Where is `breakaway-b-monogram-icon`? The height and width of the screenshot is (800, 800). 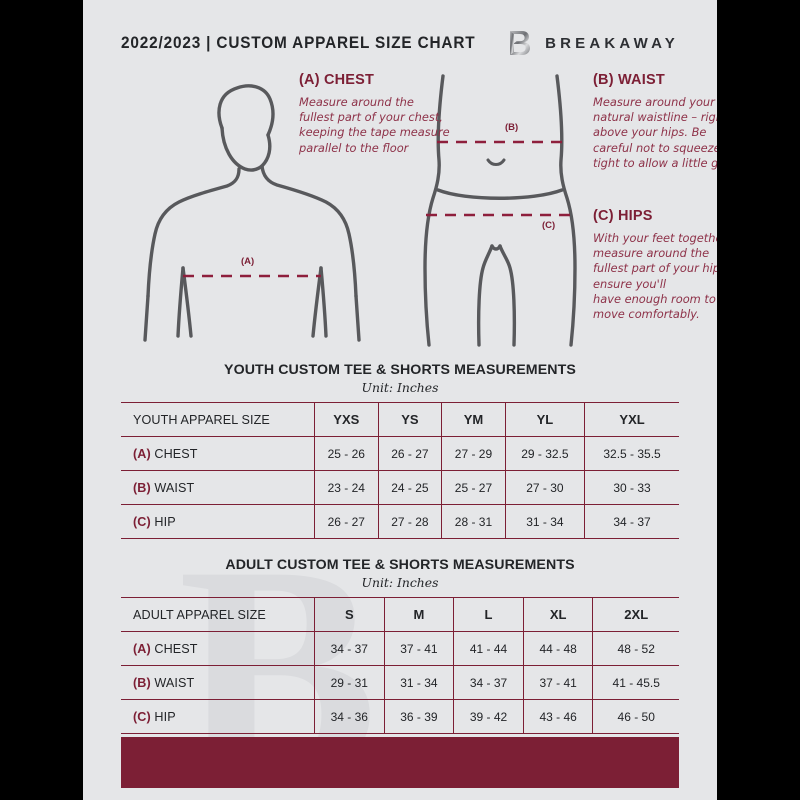
breakaway-b-monogram-icon is located at coordinates (518, 43).